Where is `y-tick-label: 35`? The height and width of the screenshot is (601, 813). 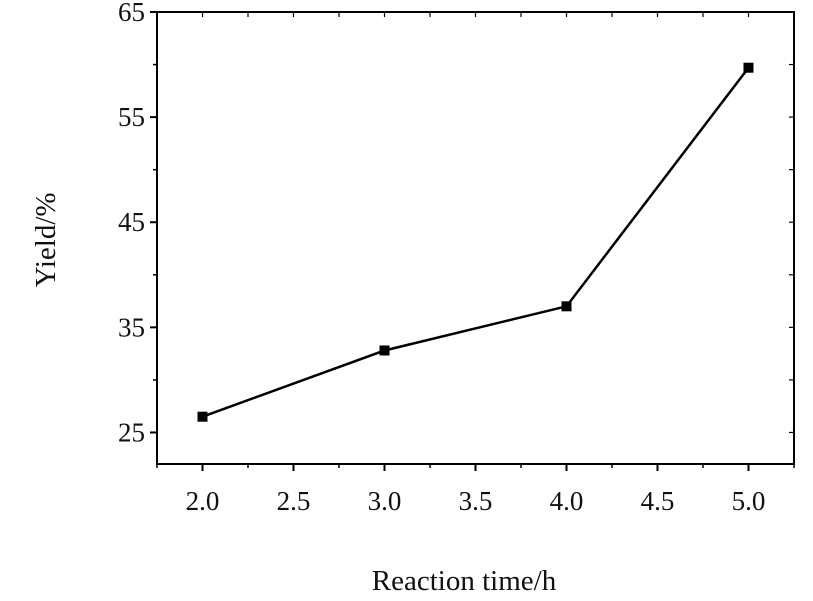
y-tick-label: 35 is located at coordinates (131, 327).